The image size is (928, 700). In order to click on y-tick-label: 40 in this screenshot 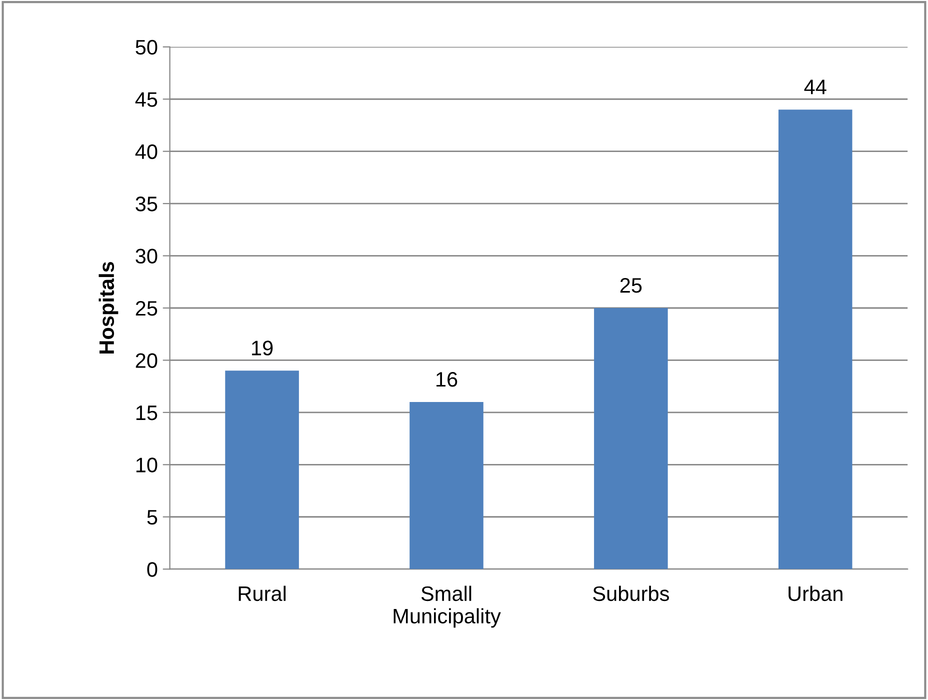, I will do `click(146, 152)`.